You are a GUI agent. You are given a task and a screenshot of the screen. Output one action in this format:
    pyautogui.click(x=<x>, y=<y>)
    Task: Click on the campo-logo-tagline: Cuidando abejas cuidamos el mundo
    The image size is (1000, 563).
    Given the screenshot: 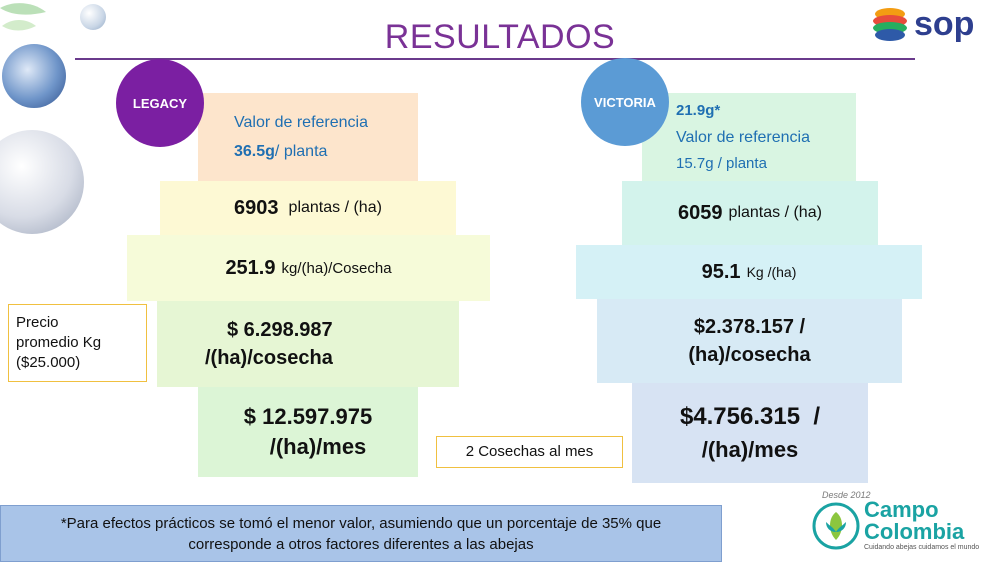 What is the action you would take?
    pyautogui.click(x=922, y=547)
    